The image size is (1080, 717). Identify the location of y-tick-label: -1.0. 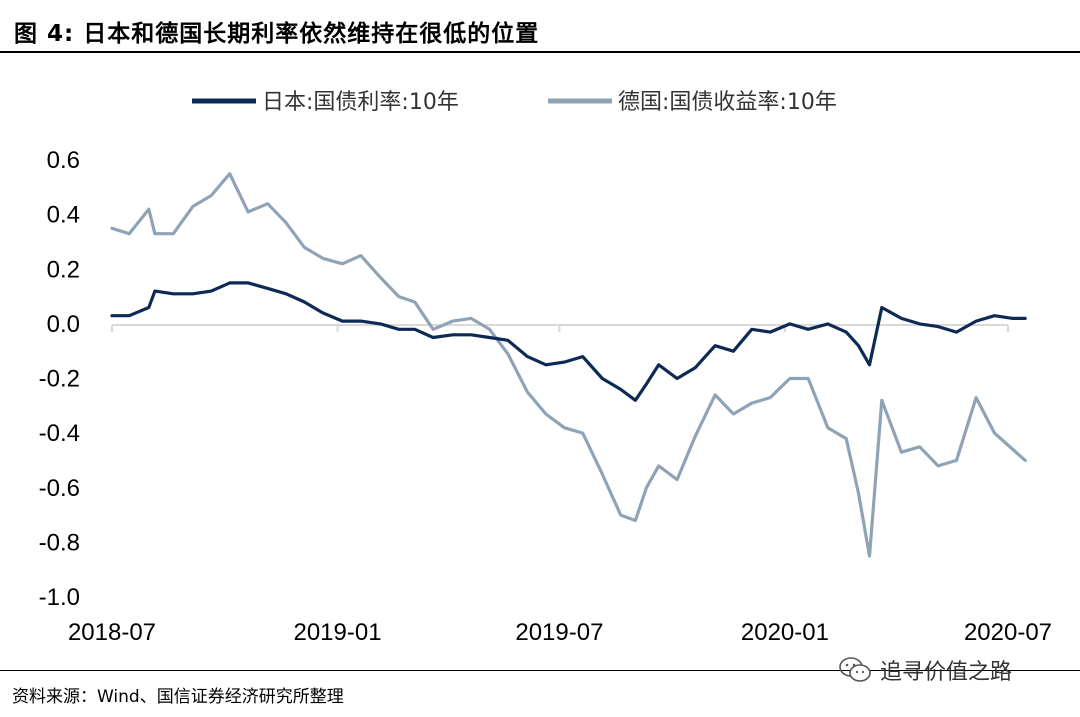
(59, 597).